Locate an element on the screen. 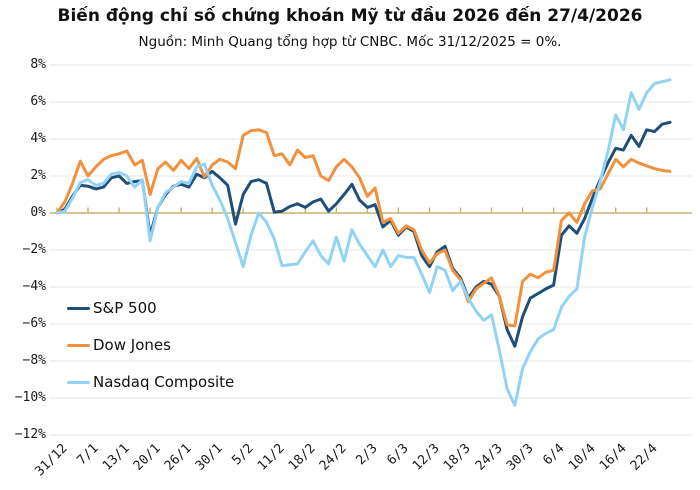  legend-item-nasdaq: Nasdaq Composite is located at coordinates (150, 382).